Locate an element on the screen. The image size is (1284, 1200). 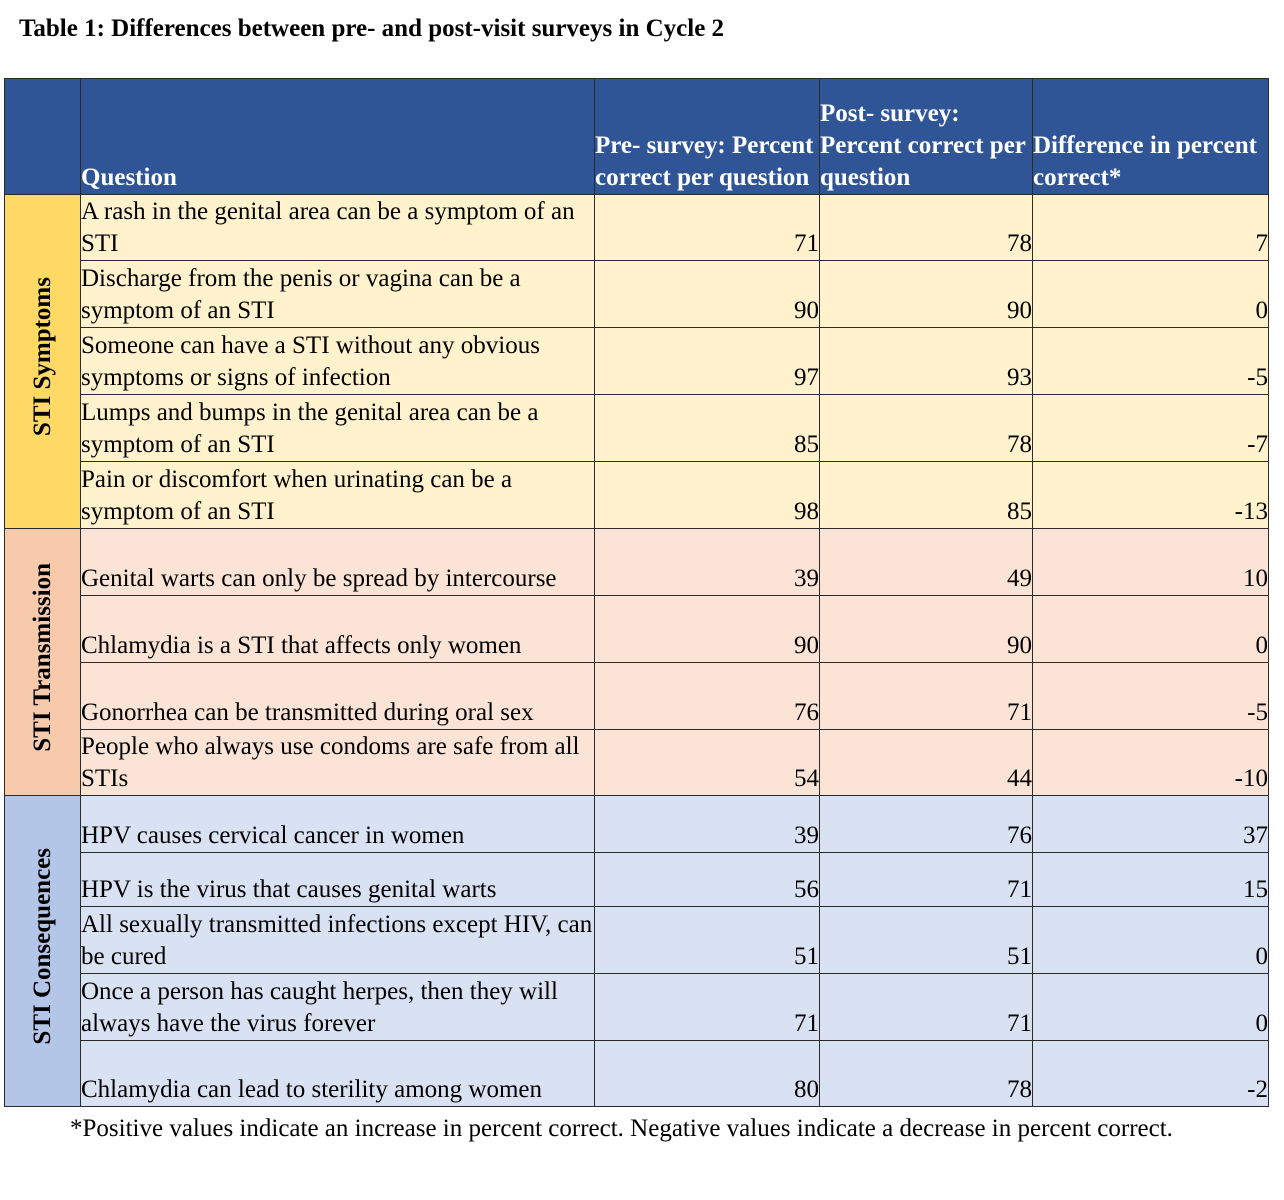
category-label: STI Symptoms is located at coordinates (42, 357).